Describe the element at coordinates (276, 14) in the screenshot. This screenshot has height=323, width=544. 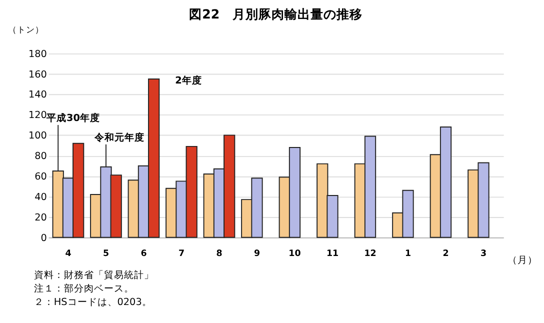
I see `chart-title: 図22 月別豚肉輸出量の推移` at that location.